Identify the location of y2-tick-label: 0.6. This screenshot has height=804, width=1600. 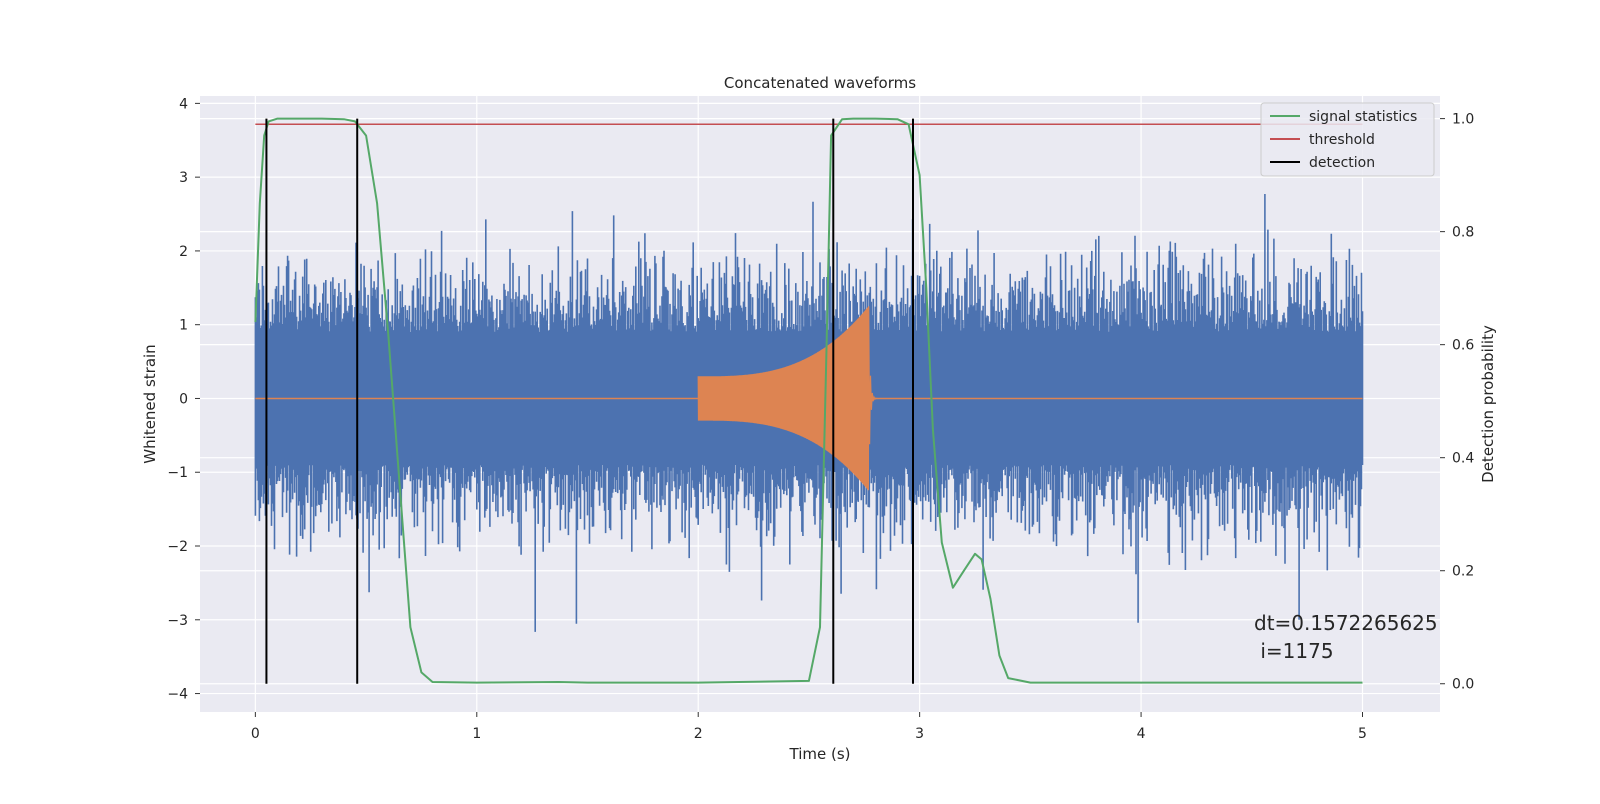
(1463, 346).